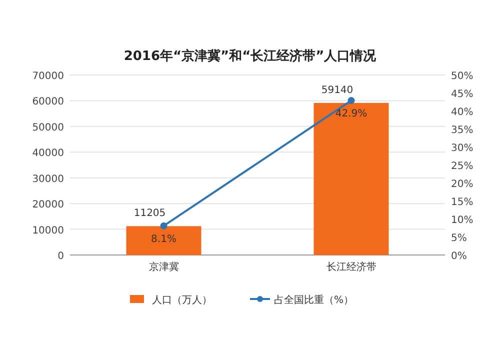  I want to click on data-label: 11205, so click(150, 214).